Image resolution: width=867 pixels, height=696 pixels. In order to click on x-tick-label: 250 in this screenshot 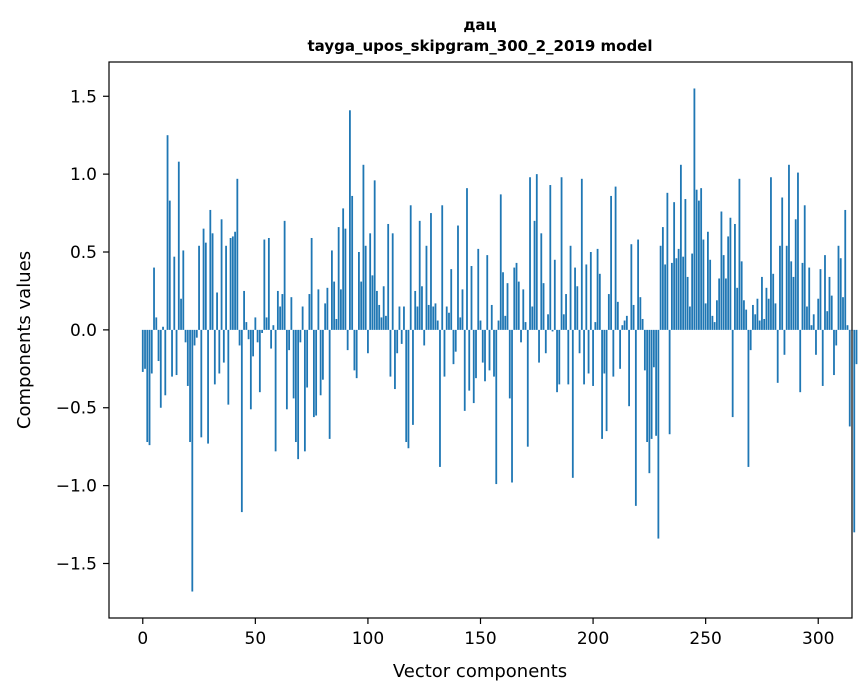, I will do `click(705, 639)`.